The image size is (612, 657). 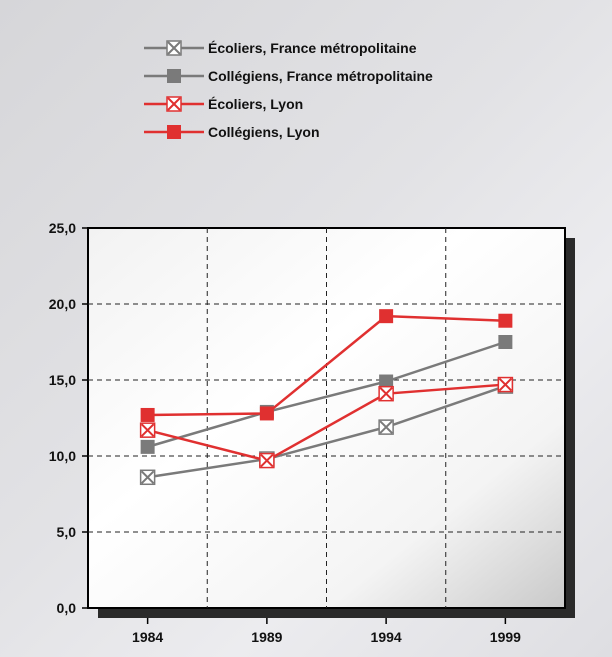 What do you see at coordinates (67, 532) in the screenshot?
I see `y-tick-label: 5,0` at bounding box center [67, 532].